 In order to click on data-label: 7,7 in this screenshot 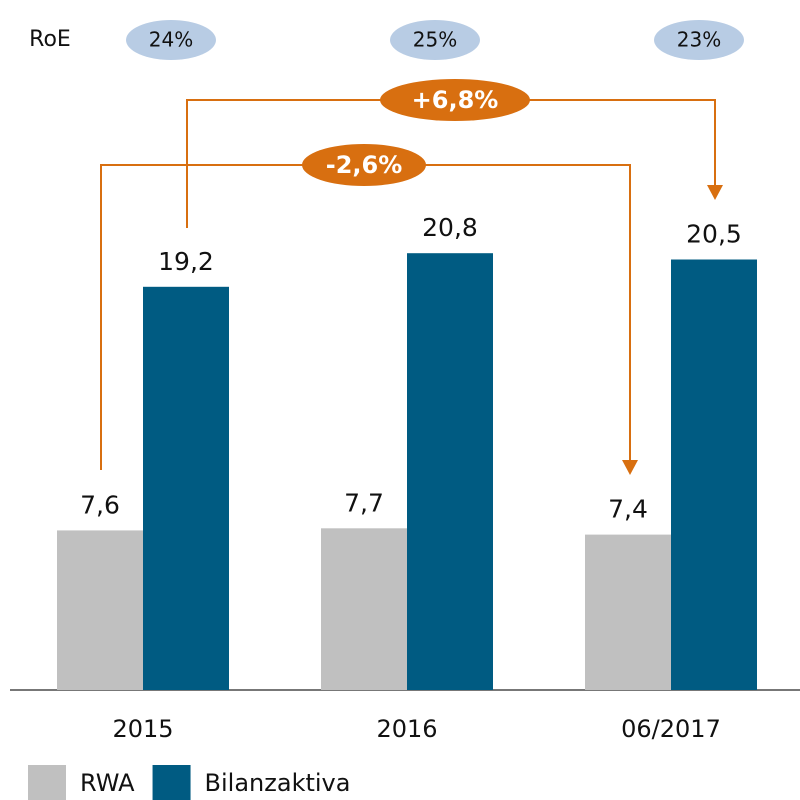, I will do `click(364, 502)`.